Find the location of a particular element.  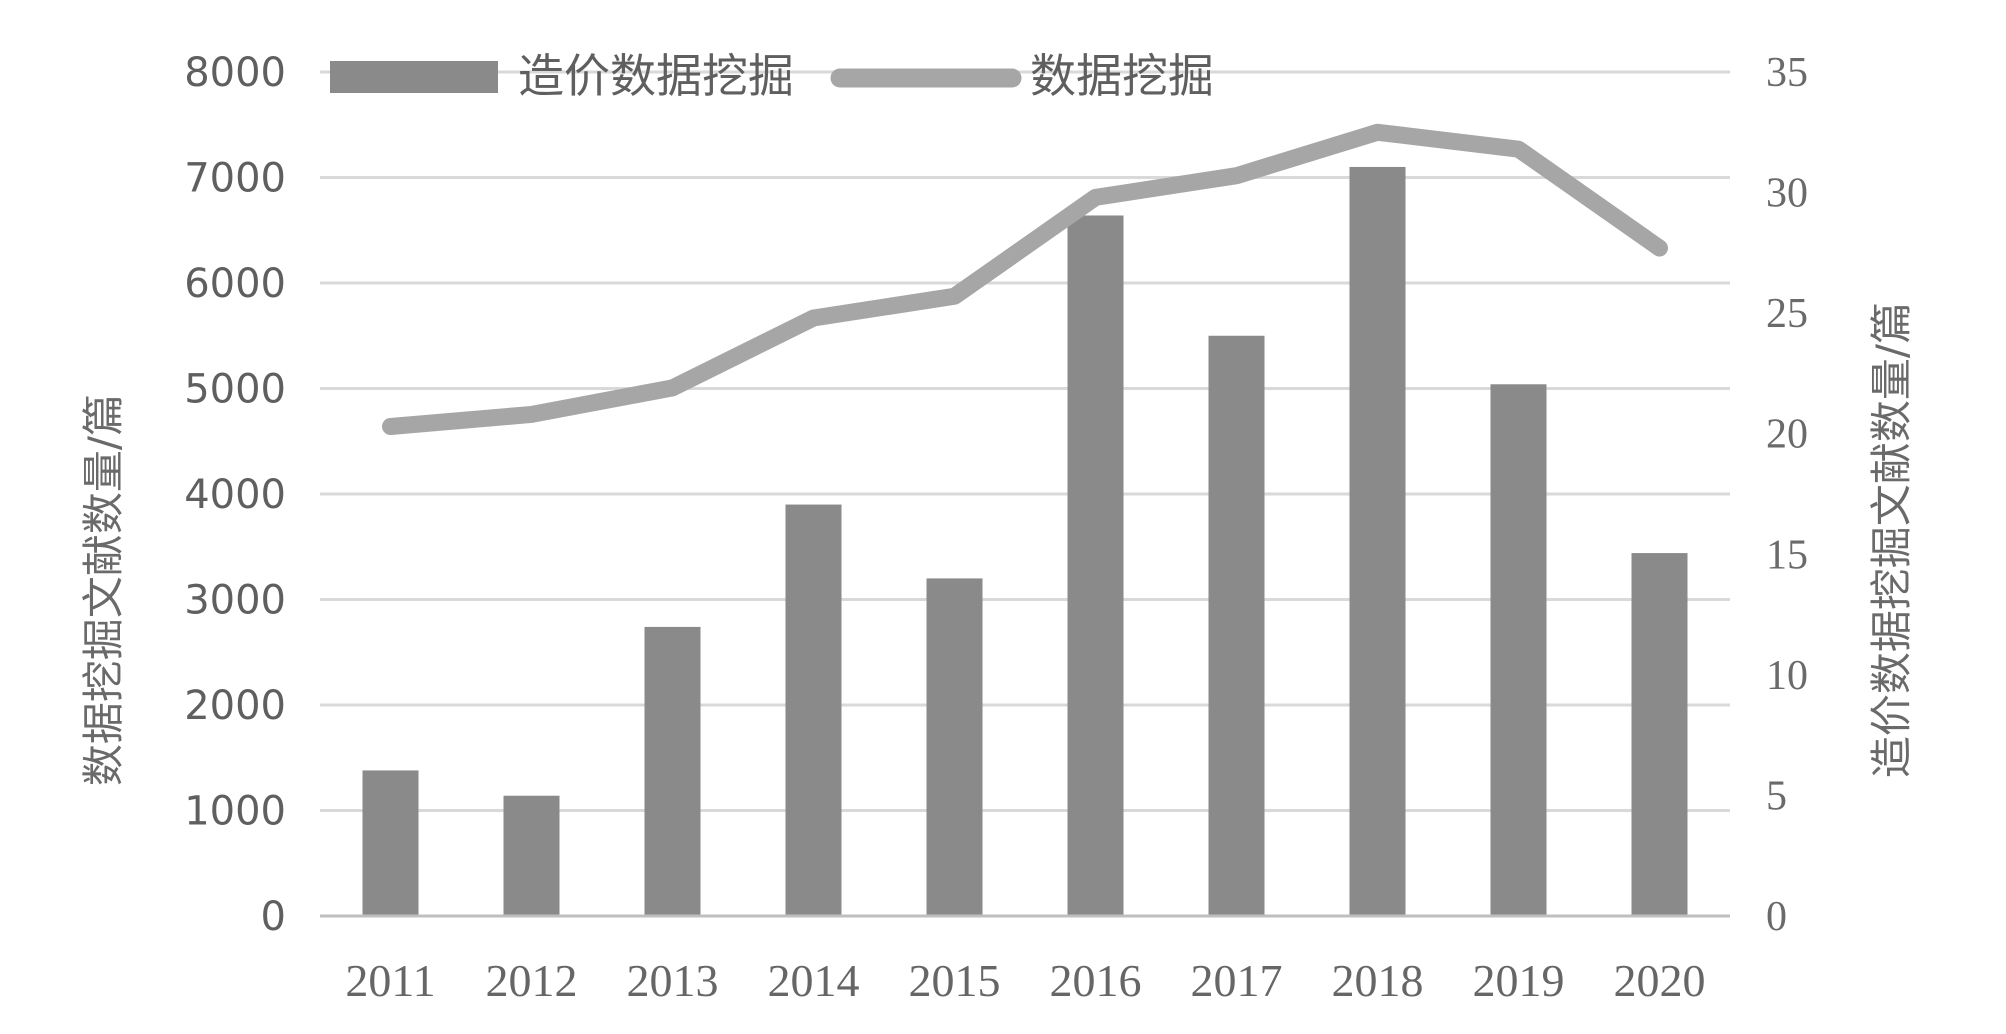

y-left-tick-label: 4000 is located at coordinates (235, 495).